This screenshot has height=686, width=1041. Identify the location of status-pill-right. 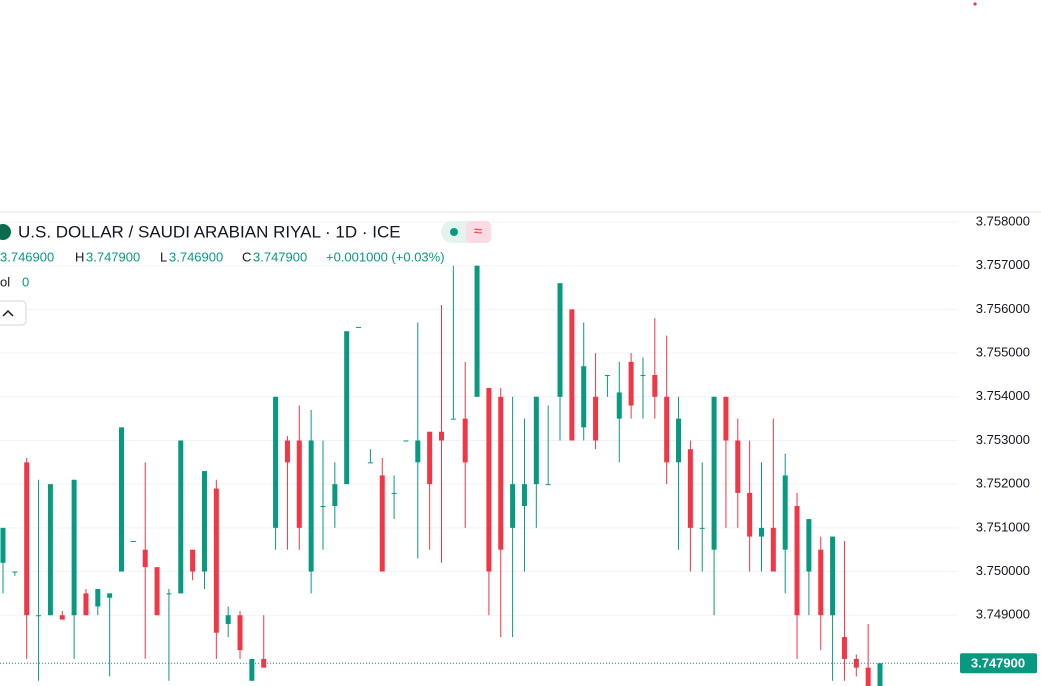
(478, 232).